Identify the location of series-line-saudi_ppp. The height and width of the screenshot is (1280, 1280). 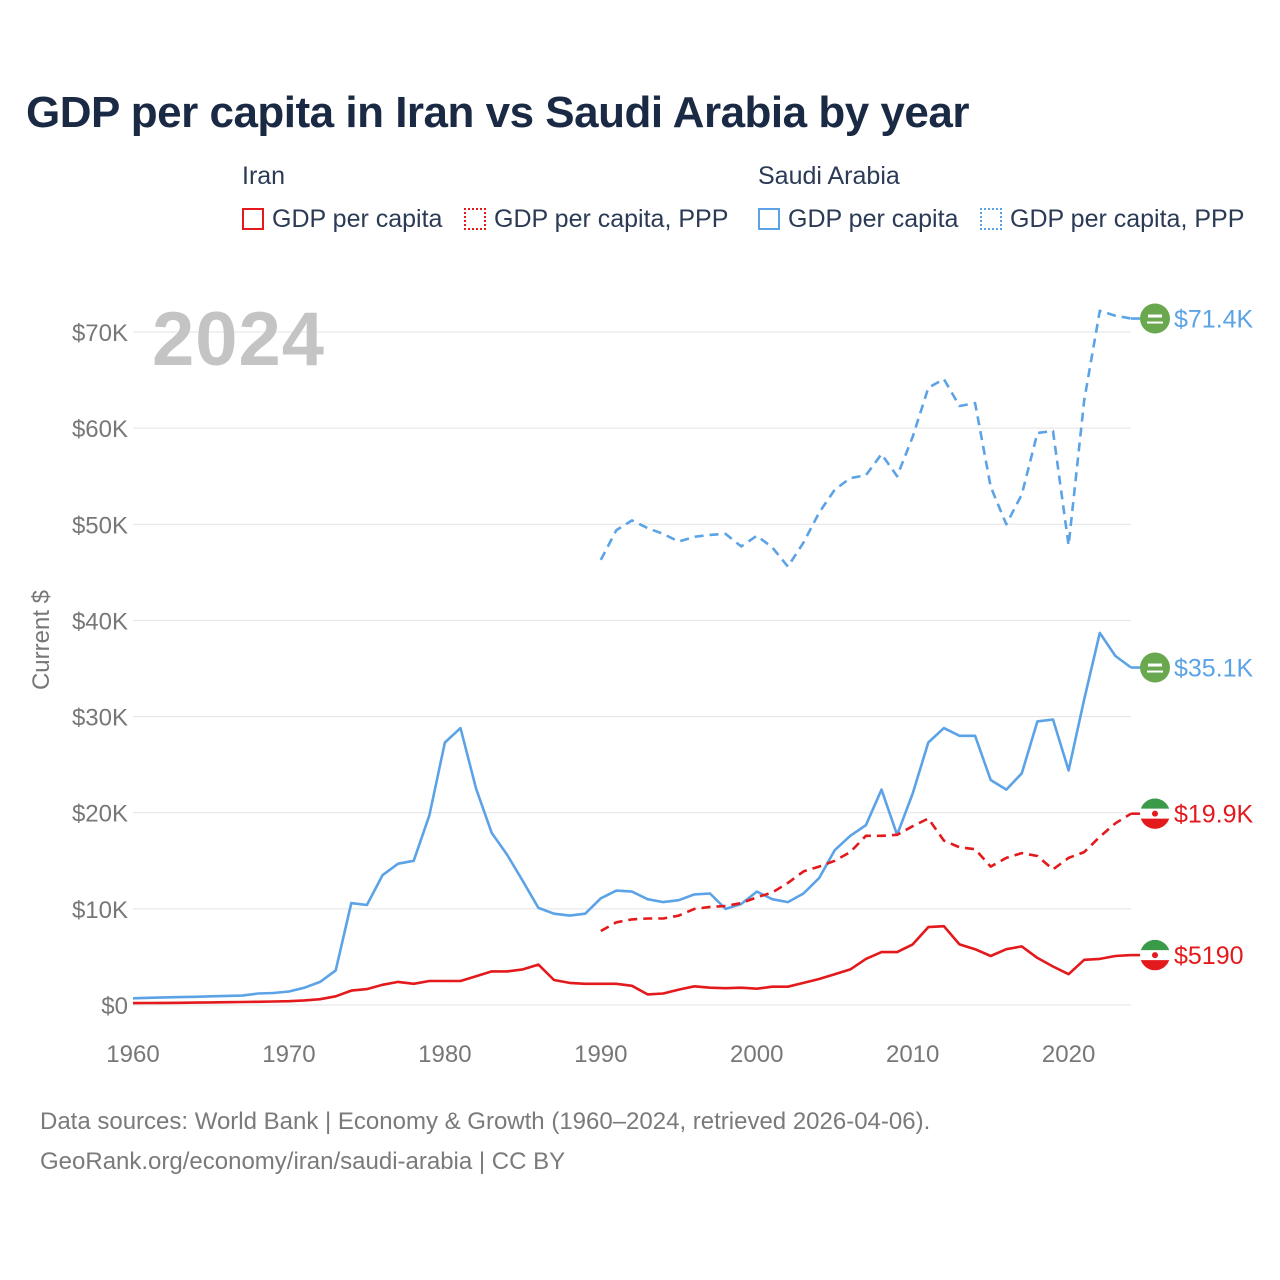
(865, 438).